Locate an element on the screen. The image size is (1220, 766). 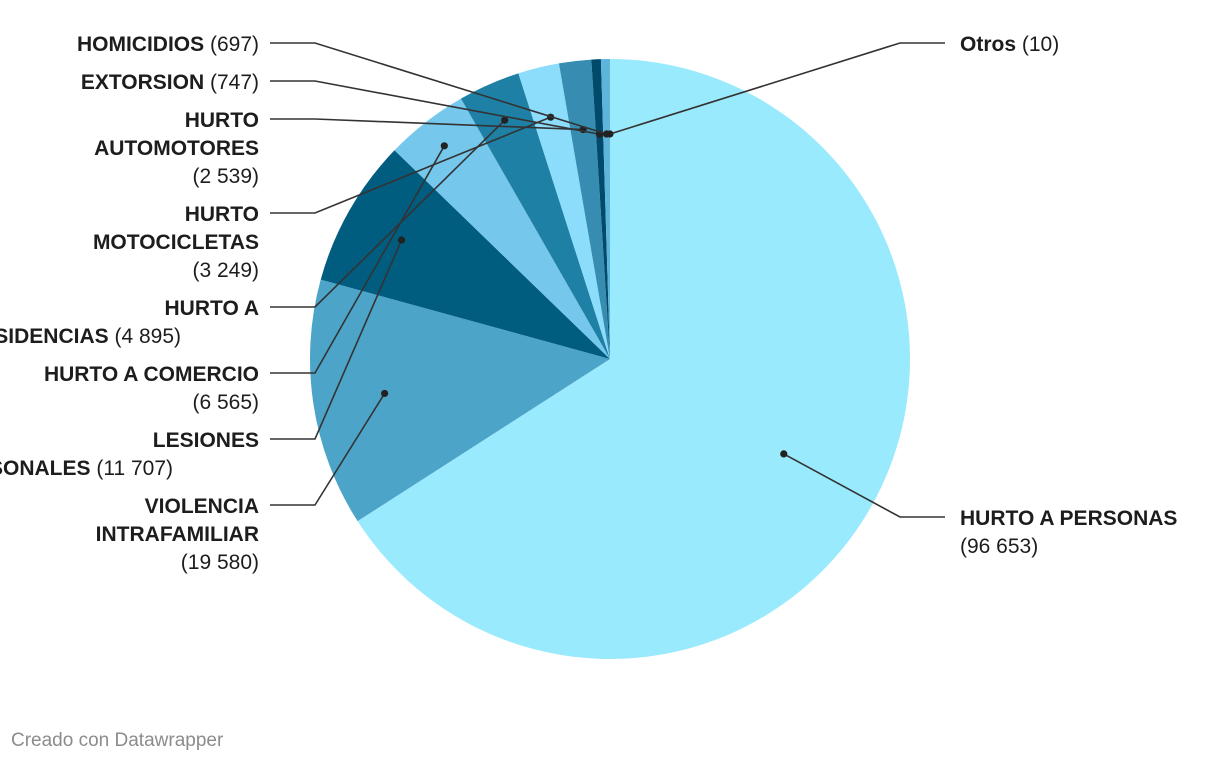
leader-dot-violencia-intrafamiliar is located at coordinates (385, 393).